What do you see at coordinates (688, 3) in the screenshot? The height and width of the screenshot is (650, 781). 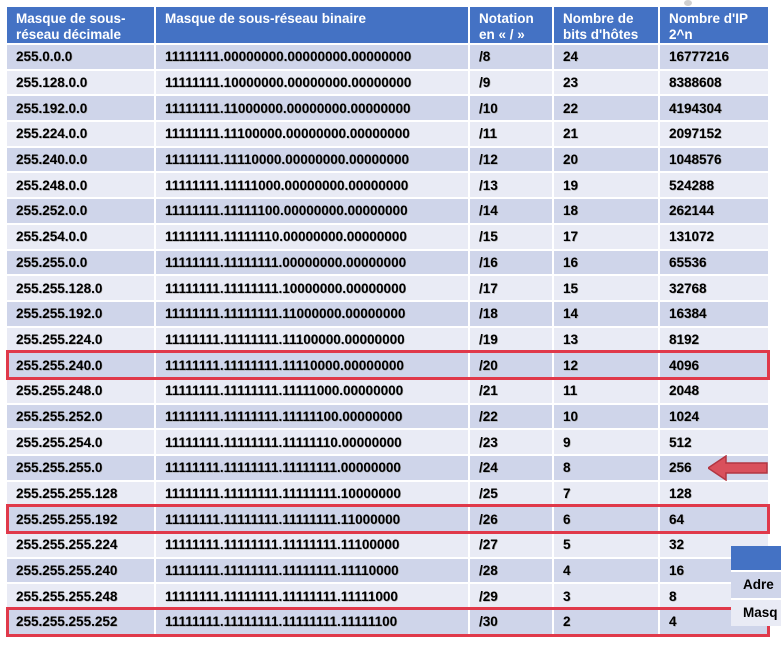 I see `resize-handle` at bounding box center [688, 3].